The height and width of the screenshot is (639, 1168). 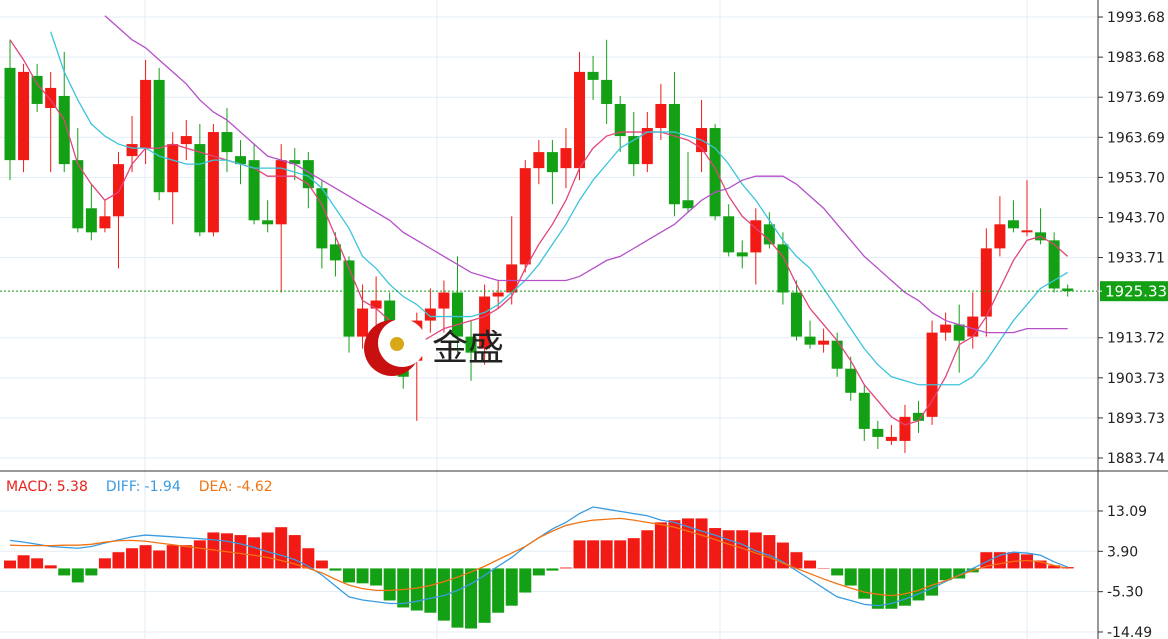 What do you see at coordinates (1134, 291) in the screenshot?
I see `last-price-box` at bounding box center [1134, 291].